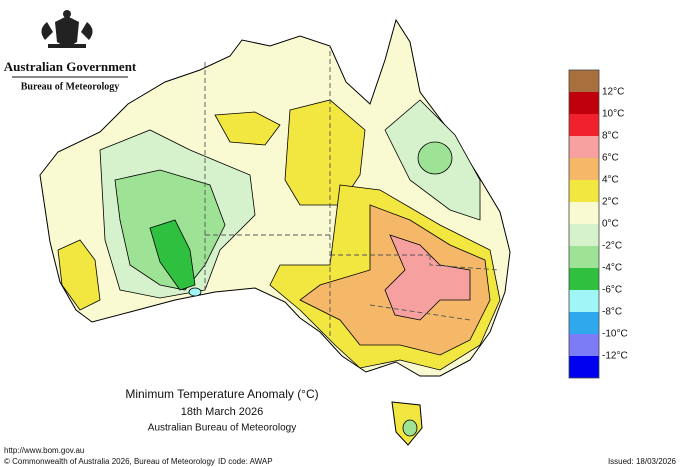 The height and width of the screenshot is (467, 680). Describe the element at coordinates (615, 334) in the screenshot. I see `legend-label: -10°C` at that location.